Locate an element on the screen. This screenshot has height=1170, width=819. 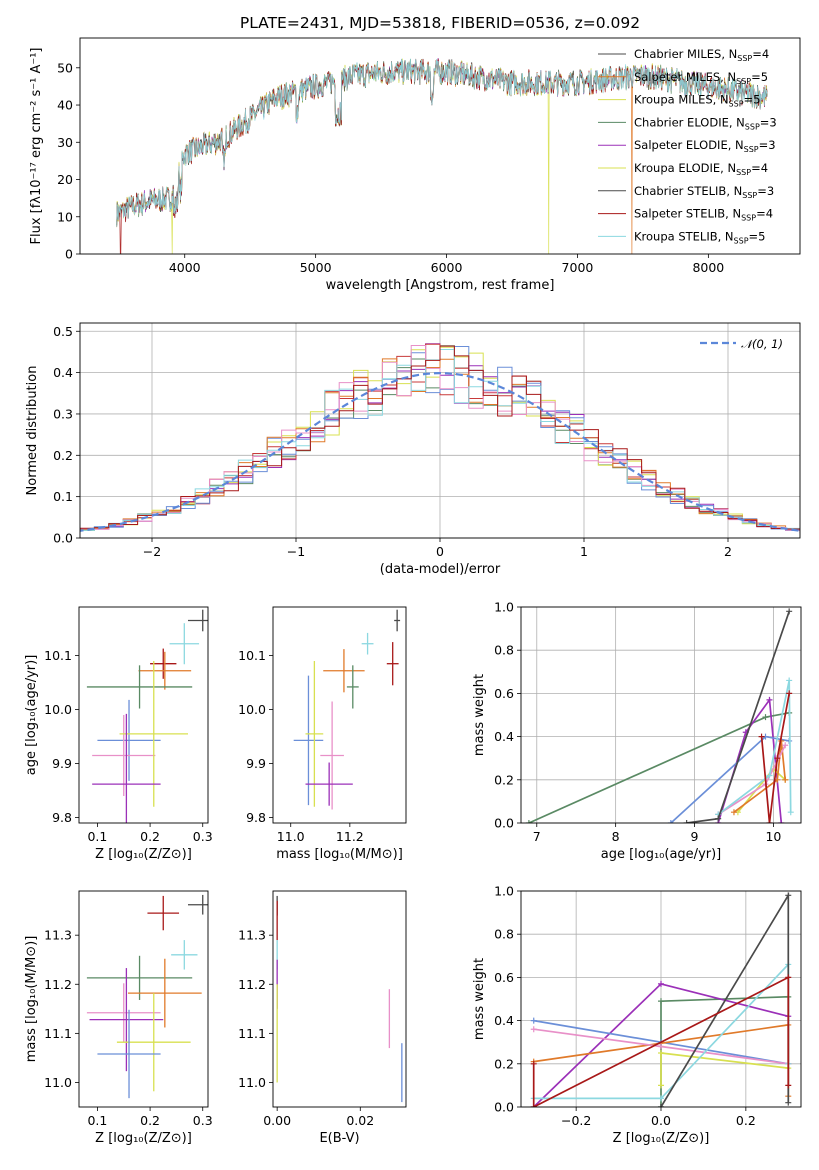
y-tick-label: 30 is located at coordinates (65, 142).